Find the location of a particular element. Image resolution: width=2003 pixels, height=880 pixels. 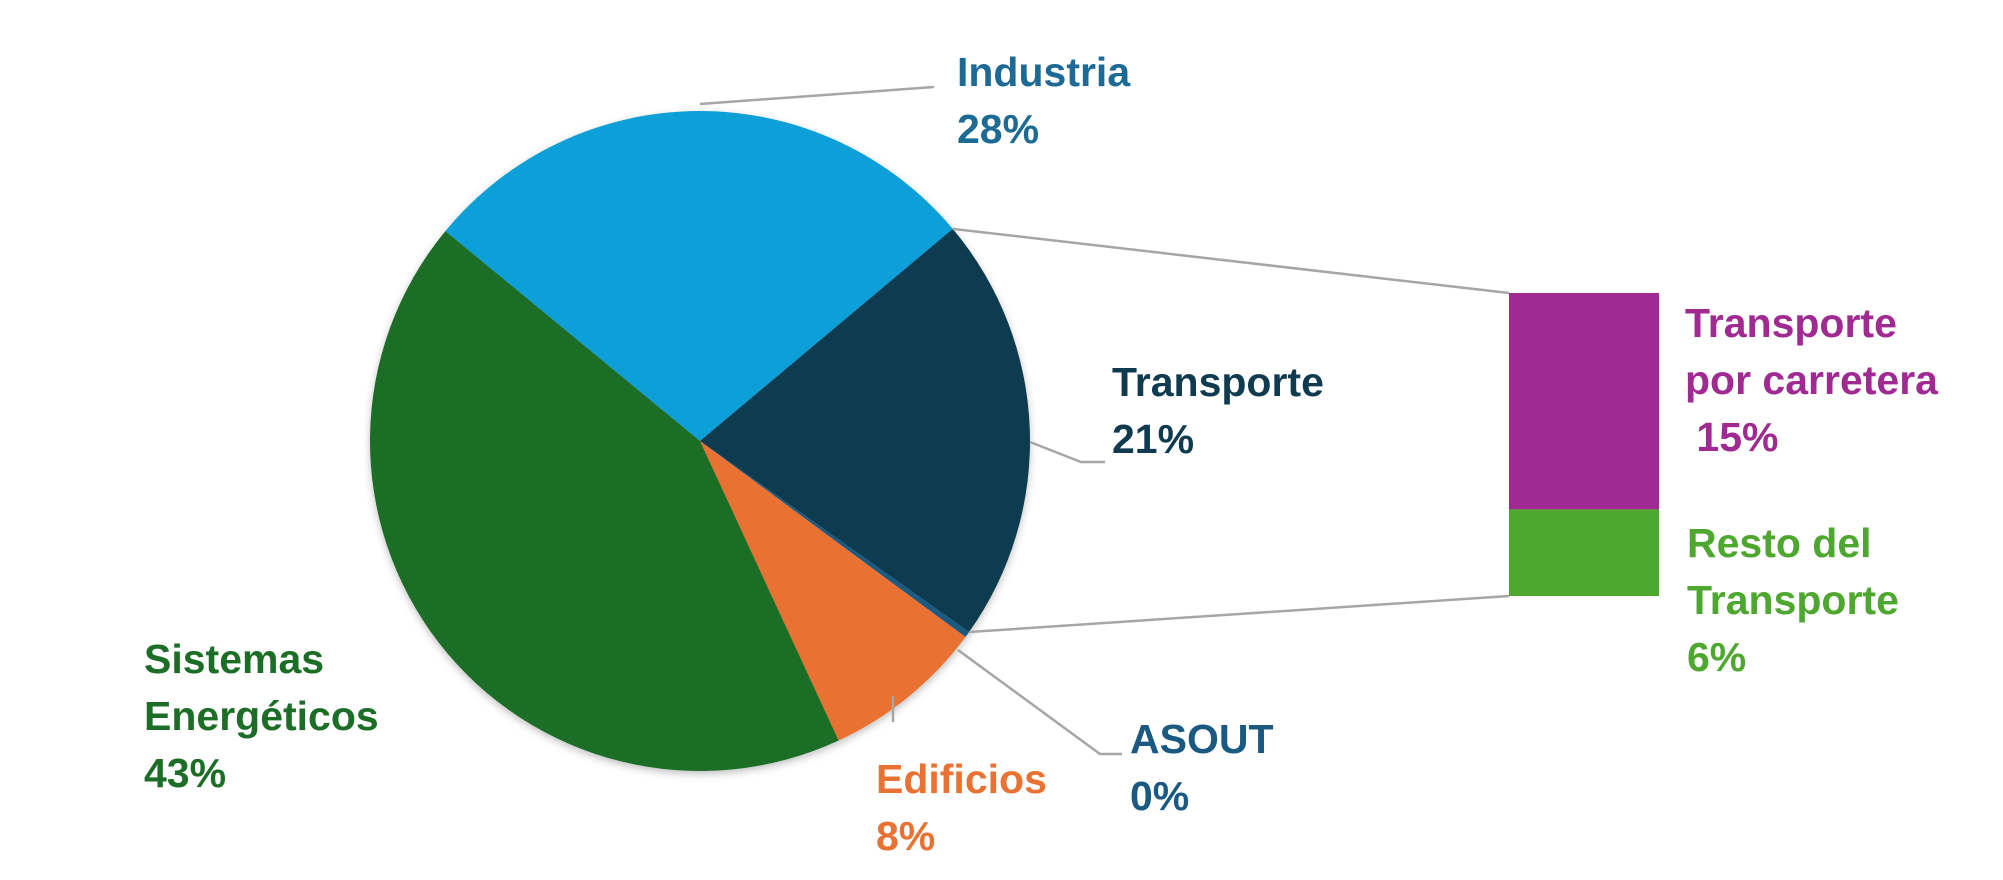

data-label-transporte-por-carretera: Transporte por carretera 15% is located at coordinates (1812, 380).